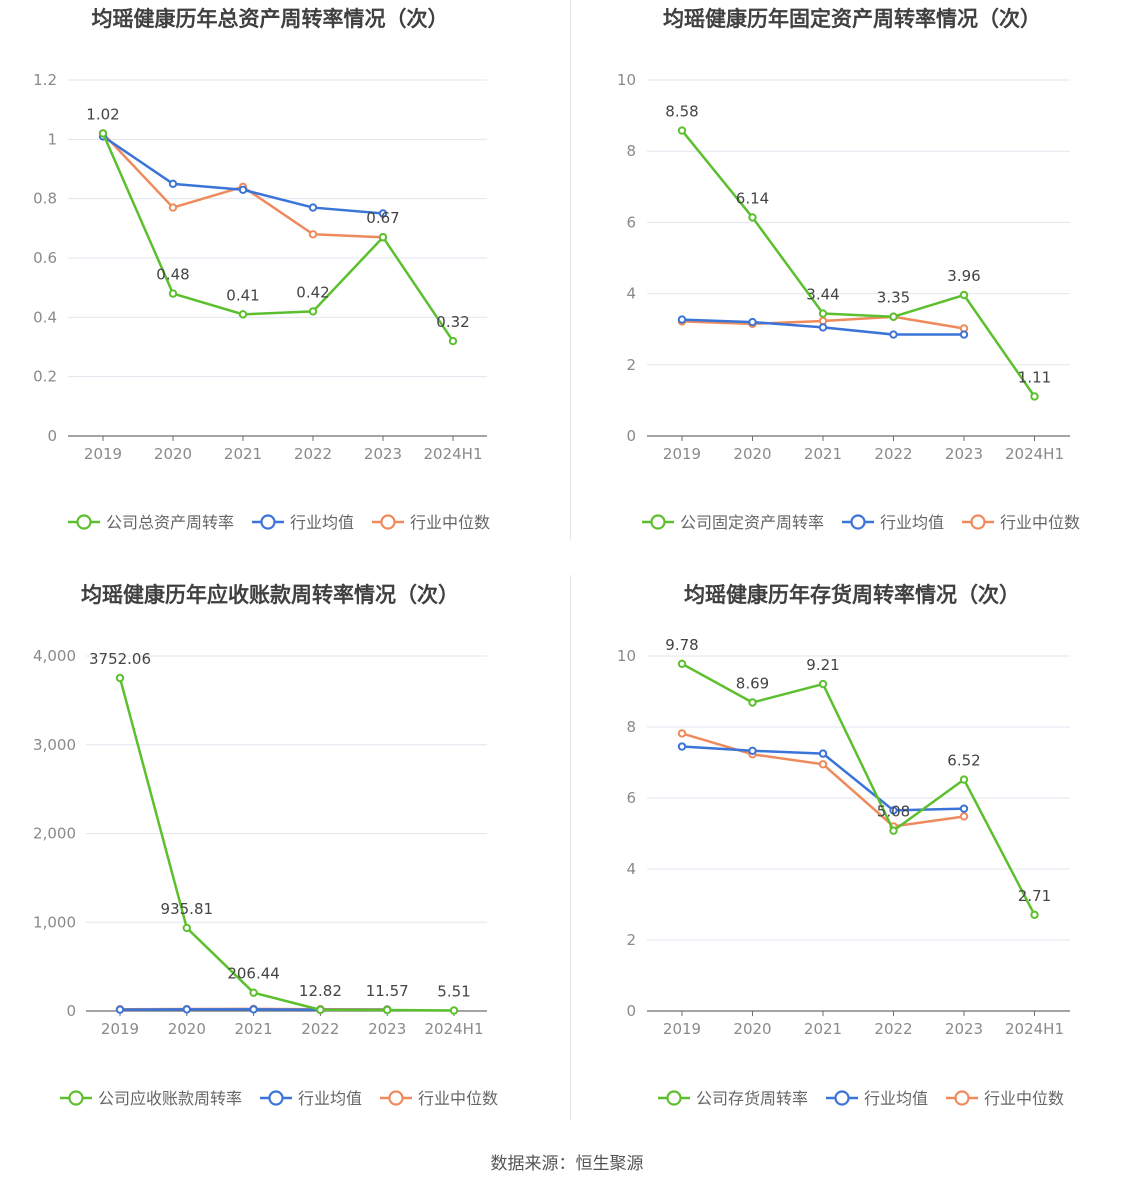 This screenshot has height=1188, width=1134. I want to click on y-tick-label: 4, so click(631, 294).